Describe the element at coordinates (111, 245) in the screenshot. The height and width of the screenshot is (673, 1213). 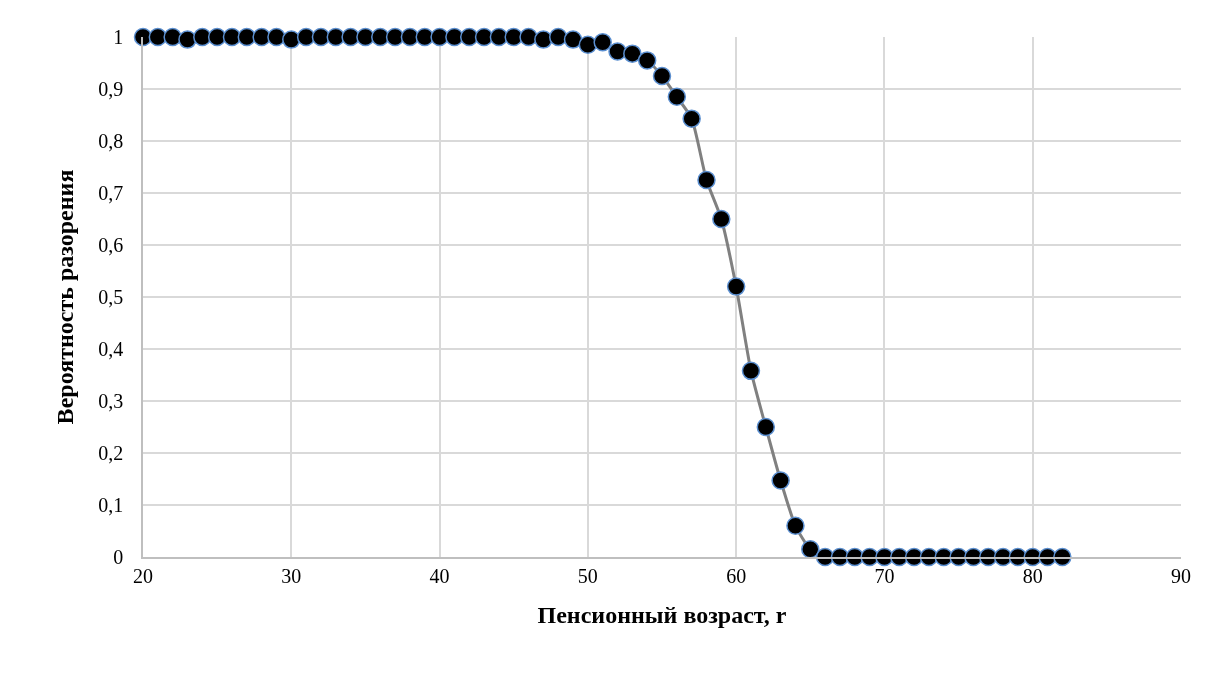
I see `y-tick-label: 0,6` at that location.